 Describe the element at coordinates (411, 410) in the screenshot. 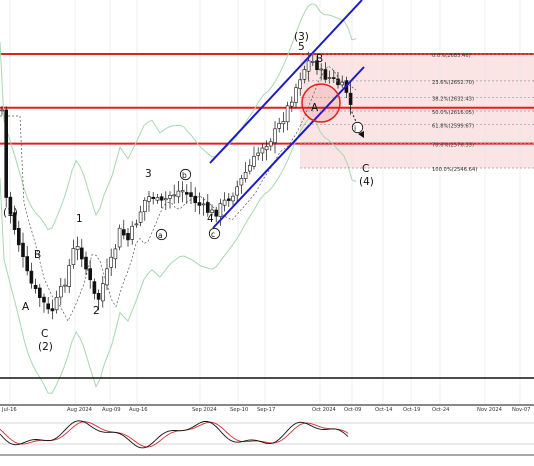

I see `x-tick-label: Oct-19` at that location.